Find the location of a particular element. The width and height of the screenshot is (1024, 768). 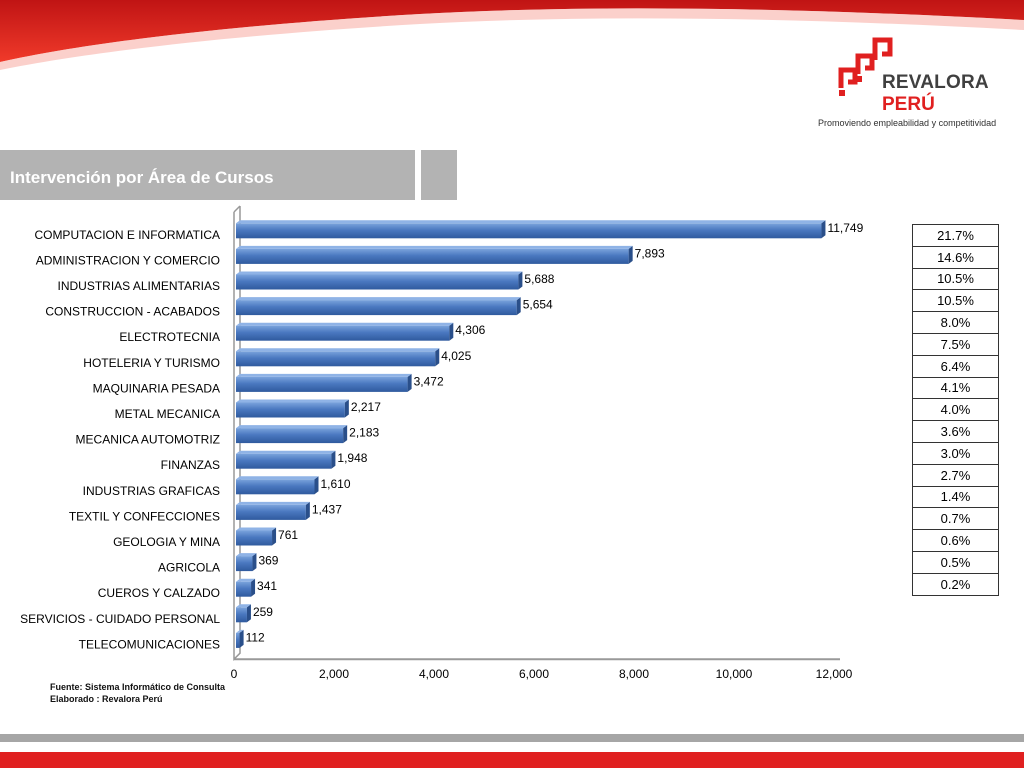

x-tick-label: 0 is located at coordinates (234, 674).